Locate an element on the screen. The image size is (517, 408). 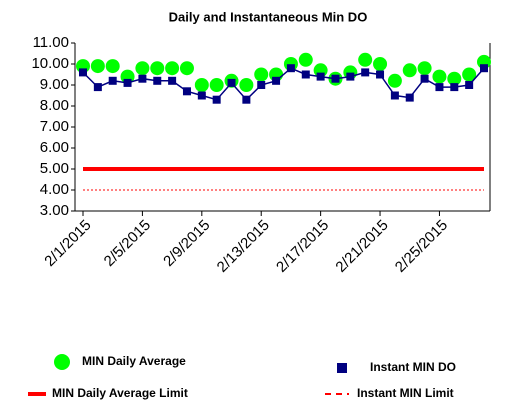
chart-title: Daily and Instantaneous Min DO is located at coordinates (268, 16).